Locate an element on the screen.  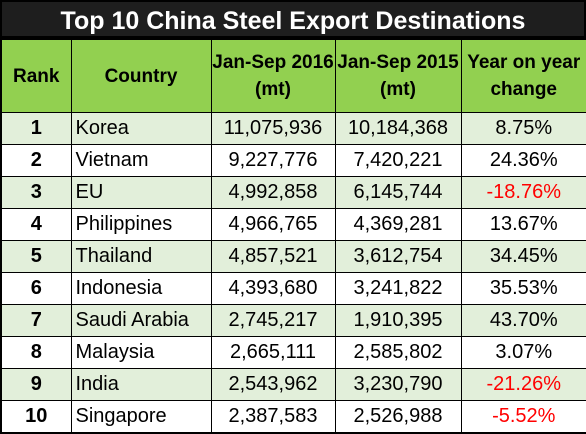
cell-2015: 6,145,744 is located at coordinates (398, 192).